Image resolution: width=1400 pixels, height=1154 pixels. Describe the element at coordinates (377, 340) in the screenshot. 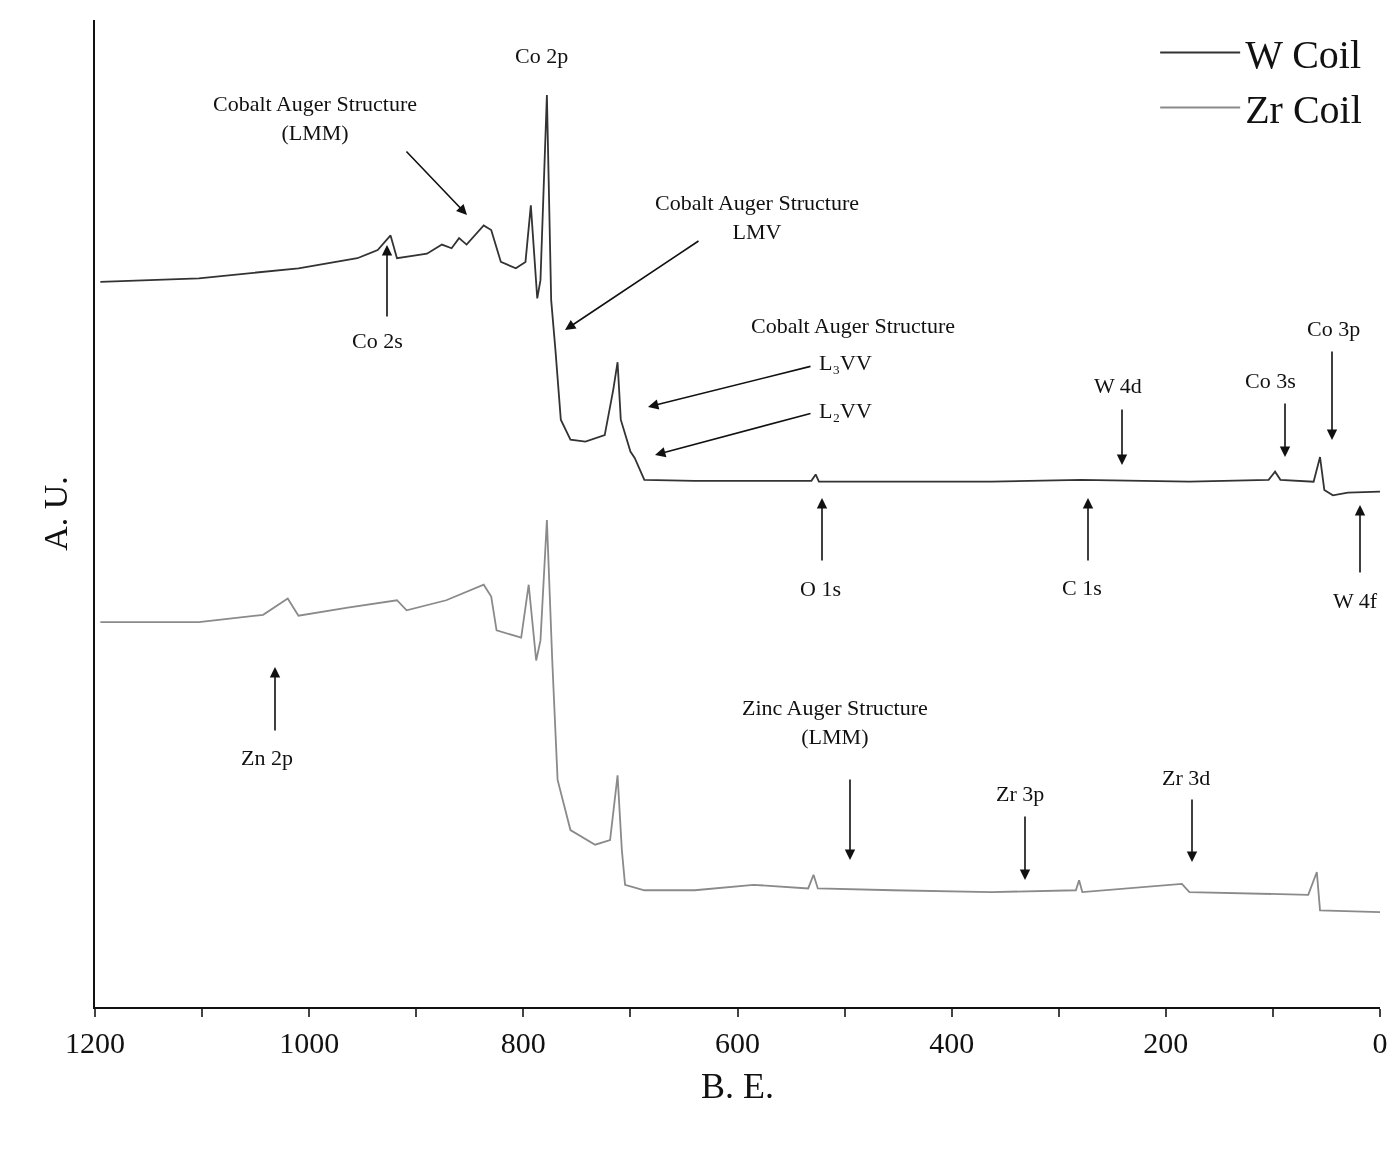

I see `annotation: Co 2s` at that location.